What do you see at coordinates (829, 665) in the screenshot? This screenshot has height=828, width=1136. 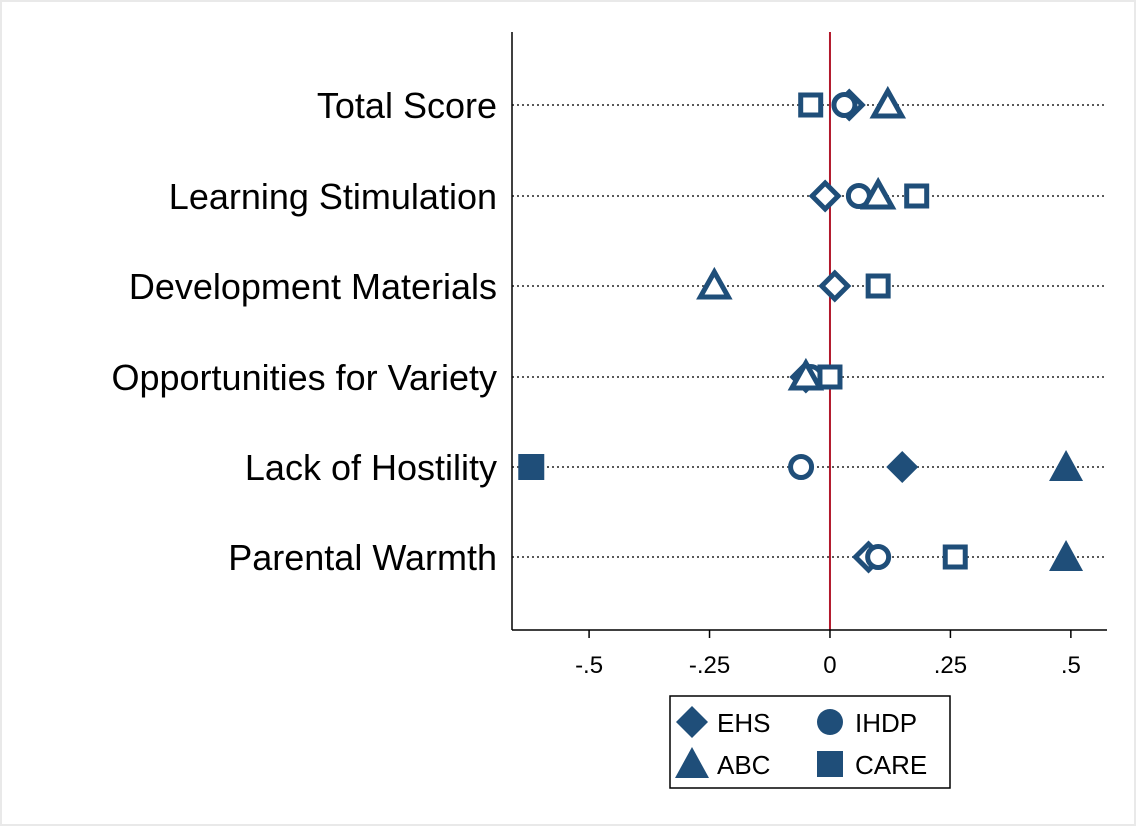 I see `x-tick-label: 0` at bounding box center [829, 665].